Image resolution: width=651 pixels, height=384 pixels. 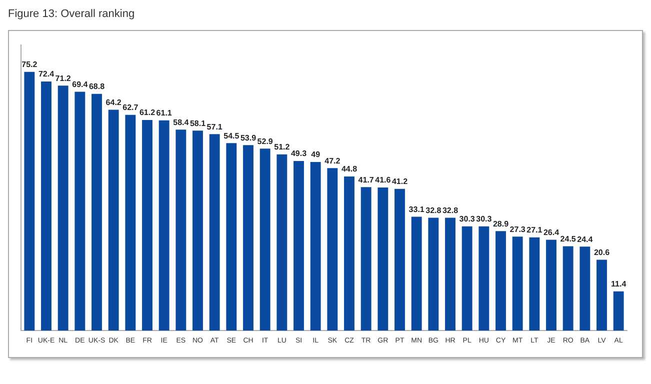 What do you see at coordinates (400, 181) in the screenshot?
I see `data-label: 41.2` at bounding box center [400, 181].